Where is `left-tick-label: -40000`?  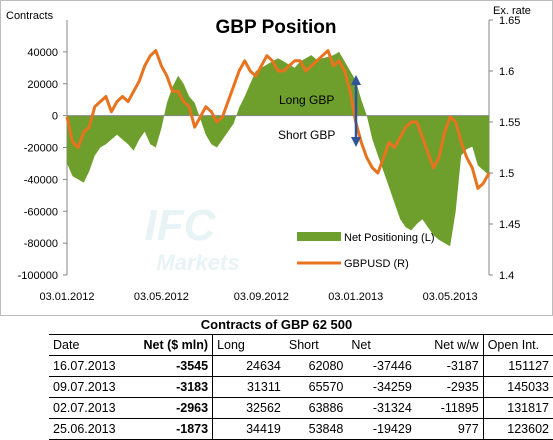
left-tick-label: -40000 is located at coordinates (41, 180).